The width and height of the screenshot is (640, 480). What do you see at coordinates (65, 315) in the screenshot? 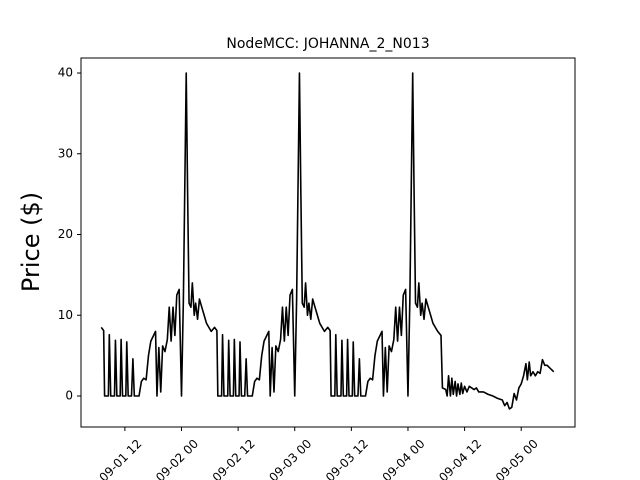
I see `y-tick-label: 10` at bounding box center [65, 315].